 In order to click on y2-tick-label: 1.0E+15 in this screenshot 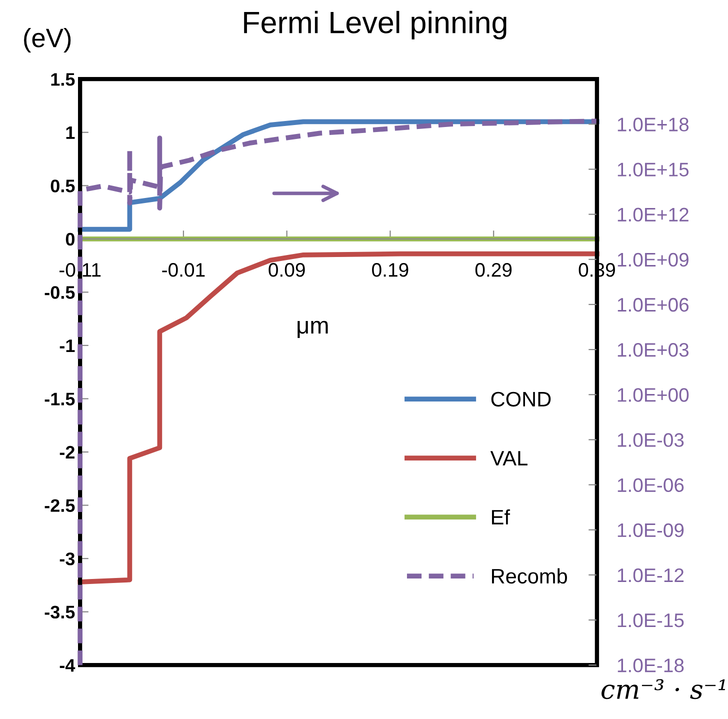, I will do `click(653, 169)`.